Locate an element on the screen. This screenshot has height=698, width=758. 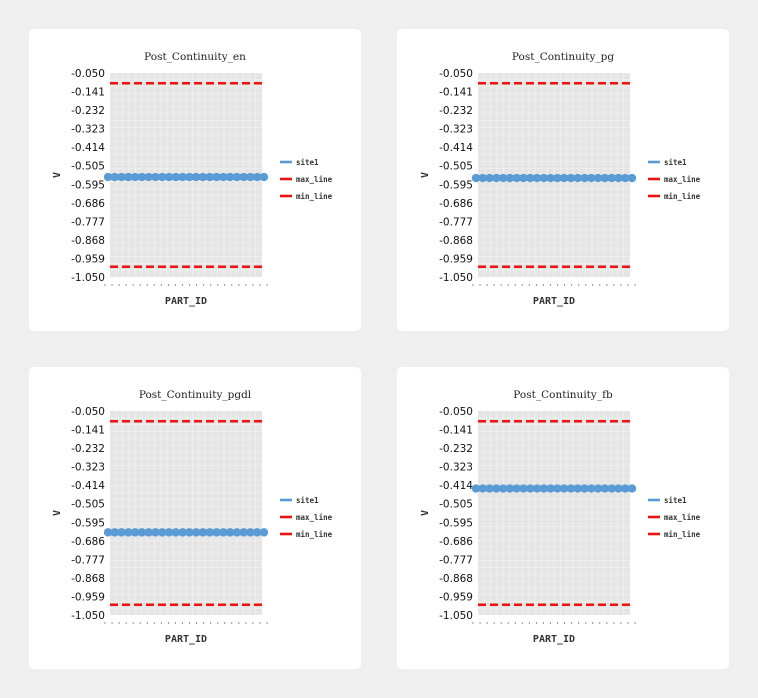
y-tick-label: -0.505 is located at coordinates (456, 505).